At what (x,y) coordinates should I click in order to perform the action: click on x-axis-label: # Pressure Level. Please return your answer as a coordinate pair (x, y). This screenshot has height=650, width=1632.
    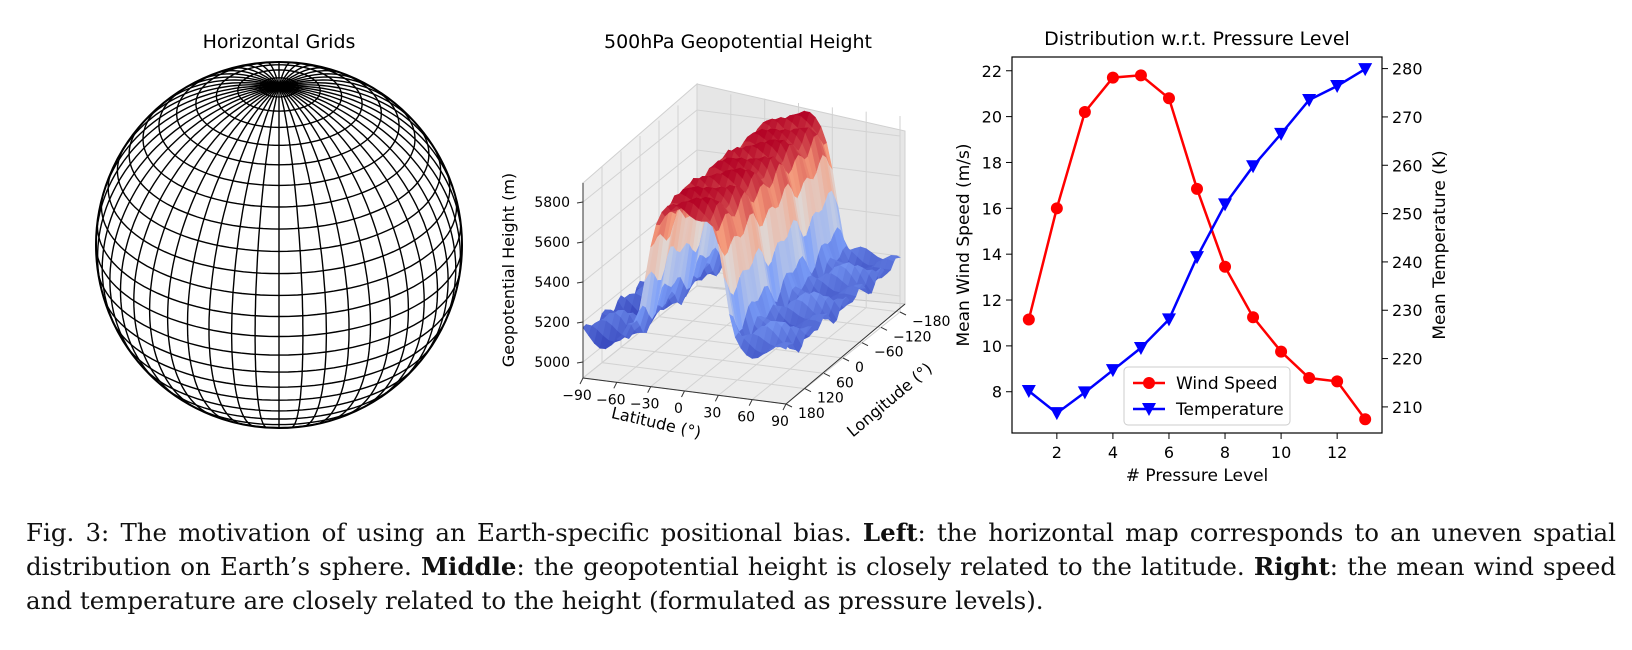
    Looking at the image, I should click on (1197, 476).